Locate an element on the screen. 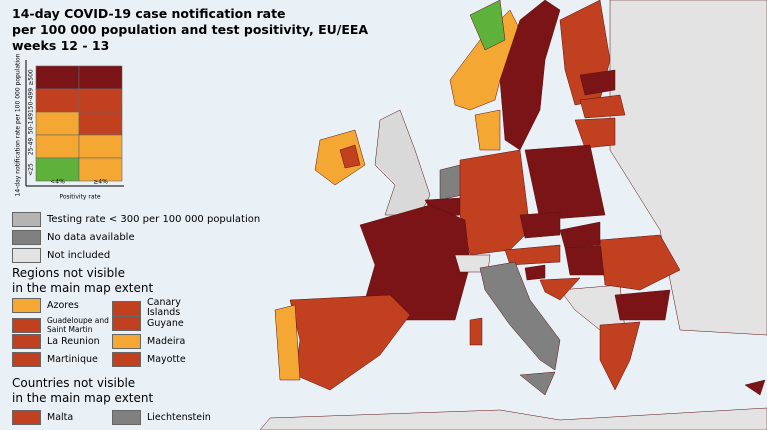  column-label: ≥4% is located at coordinates (100, 182).